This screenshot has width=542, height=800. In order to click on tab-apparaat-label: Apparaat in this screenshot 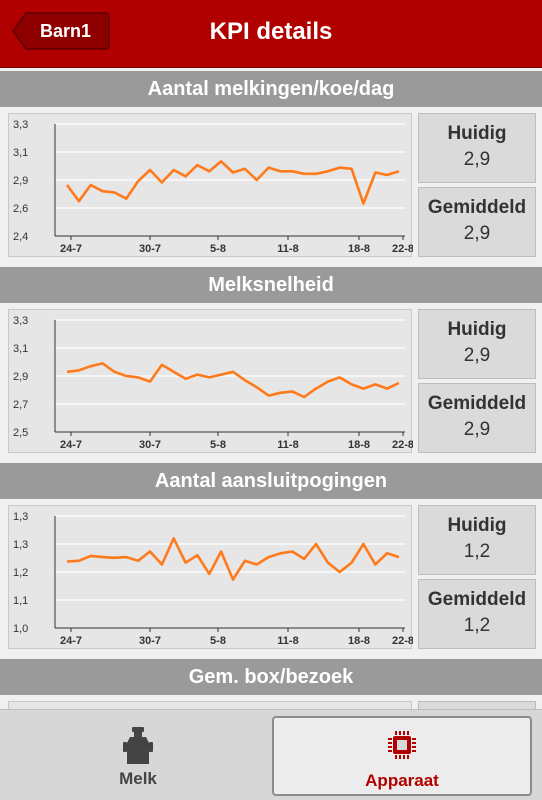, I will do `click(402, 780)`.